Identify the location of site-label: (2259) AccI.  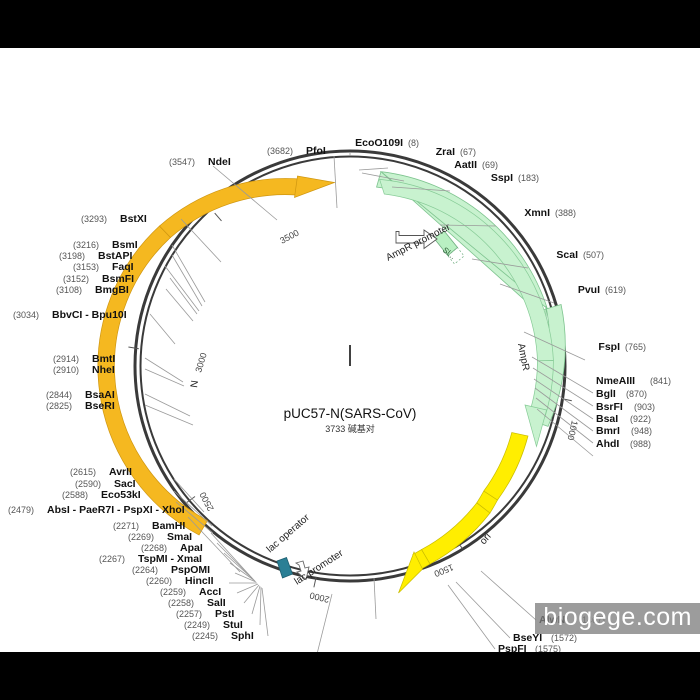
(190, 592).